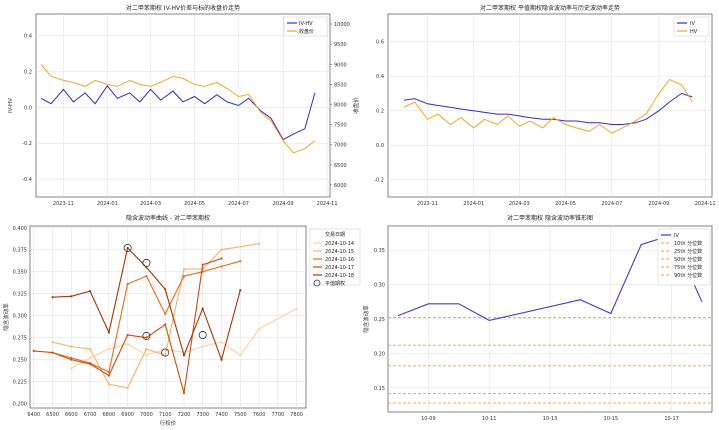 The width and height of the screenshot is (719, 430). What do you see at coordinates (339, 244) in the screenshot?
I see `legend-label: 2024-10-14` at bounding box center [339, 244].